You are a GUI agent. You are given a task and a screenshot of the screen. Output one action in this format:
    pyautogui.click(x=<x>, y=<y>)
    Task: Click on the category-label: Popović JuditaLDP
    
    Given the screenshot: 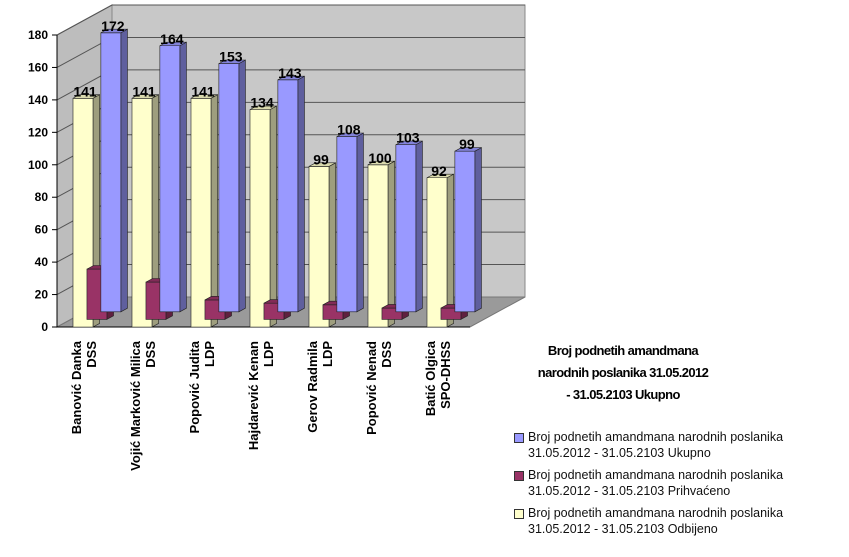 What is the action you would take?
    pyautogui.click(x=202, y=386)
    